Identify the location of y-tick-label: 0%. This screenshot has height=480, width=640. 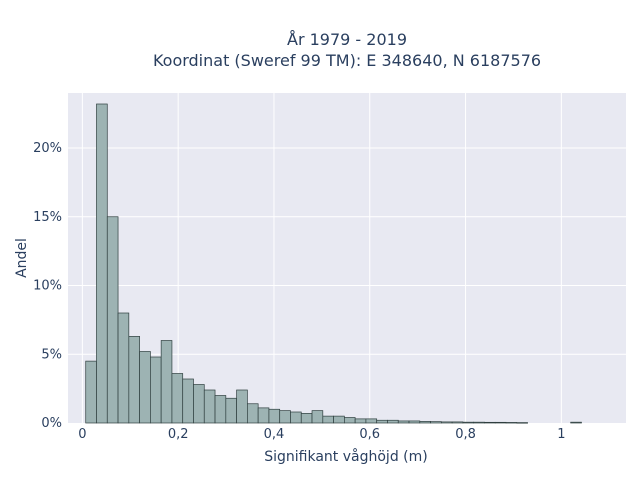
(51, 423).